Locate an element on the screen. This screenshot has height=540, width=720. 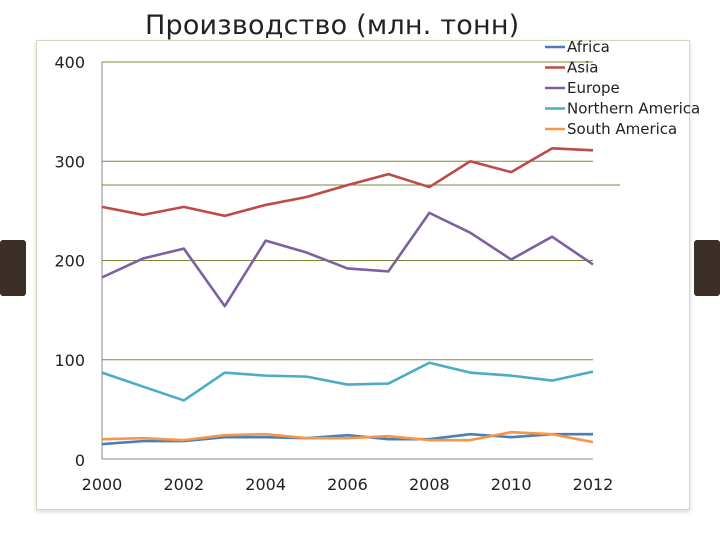
left-side-tab is located at coordinates (13, 268).